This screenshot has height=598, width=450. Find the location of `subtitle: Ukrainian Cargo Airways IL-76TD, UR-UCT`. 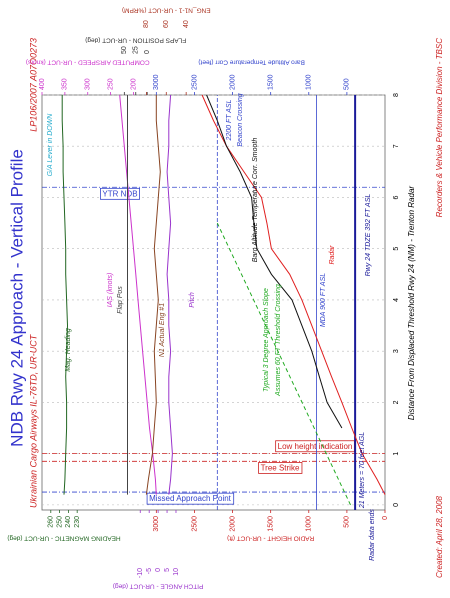

subtitle: Ukrainian Cargo Airways IL-76TD, UR-UCT is located at coordinates (33, 420).